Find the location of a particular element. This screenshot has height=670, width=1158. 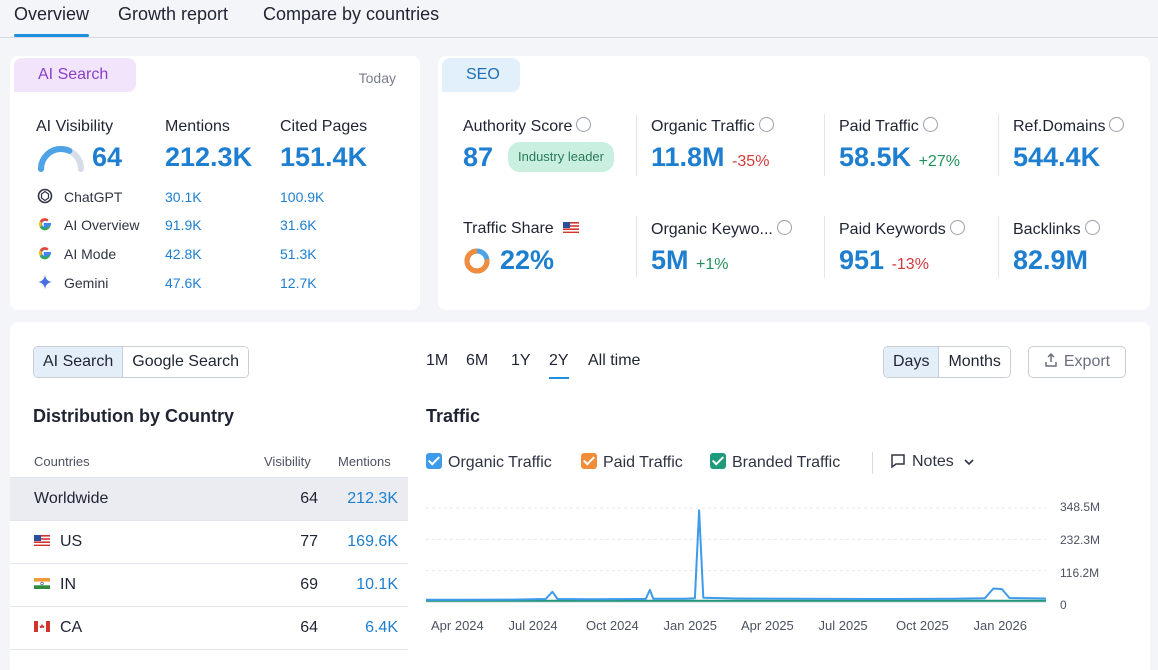

organic-traffic-label: Organic Traffic is located at coordinates (712, 126).